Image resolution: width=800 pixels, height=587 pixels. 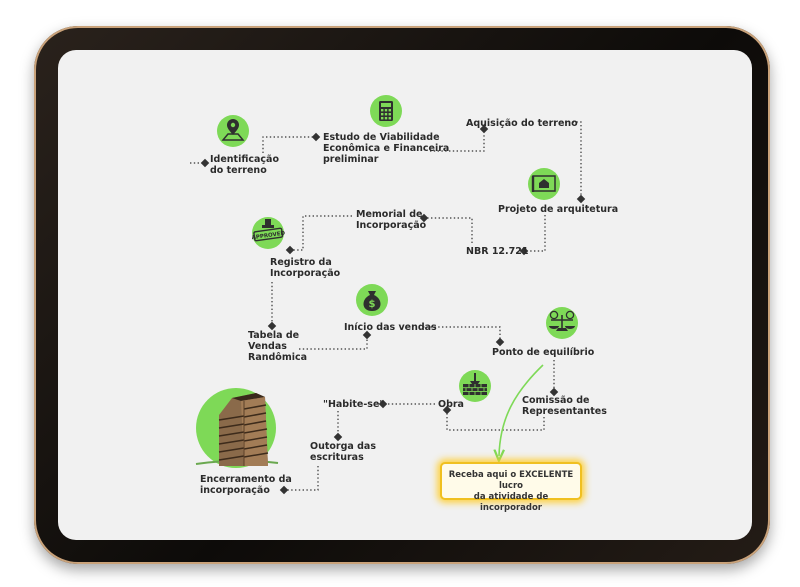 What do you see at coordinates (475, 386) in the screenshot?
I see `brick-wall-icon` at bounding box center [475, 386].